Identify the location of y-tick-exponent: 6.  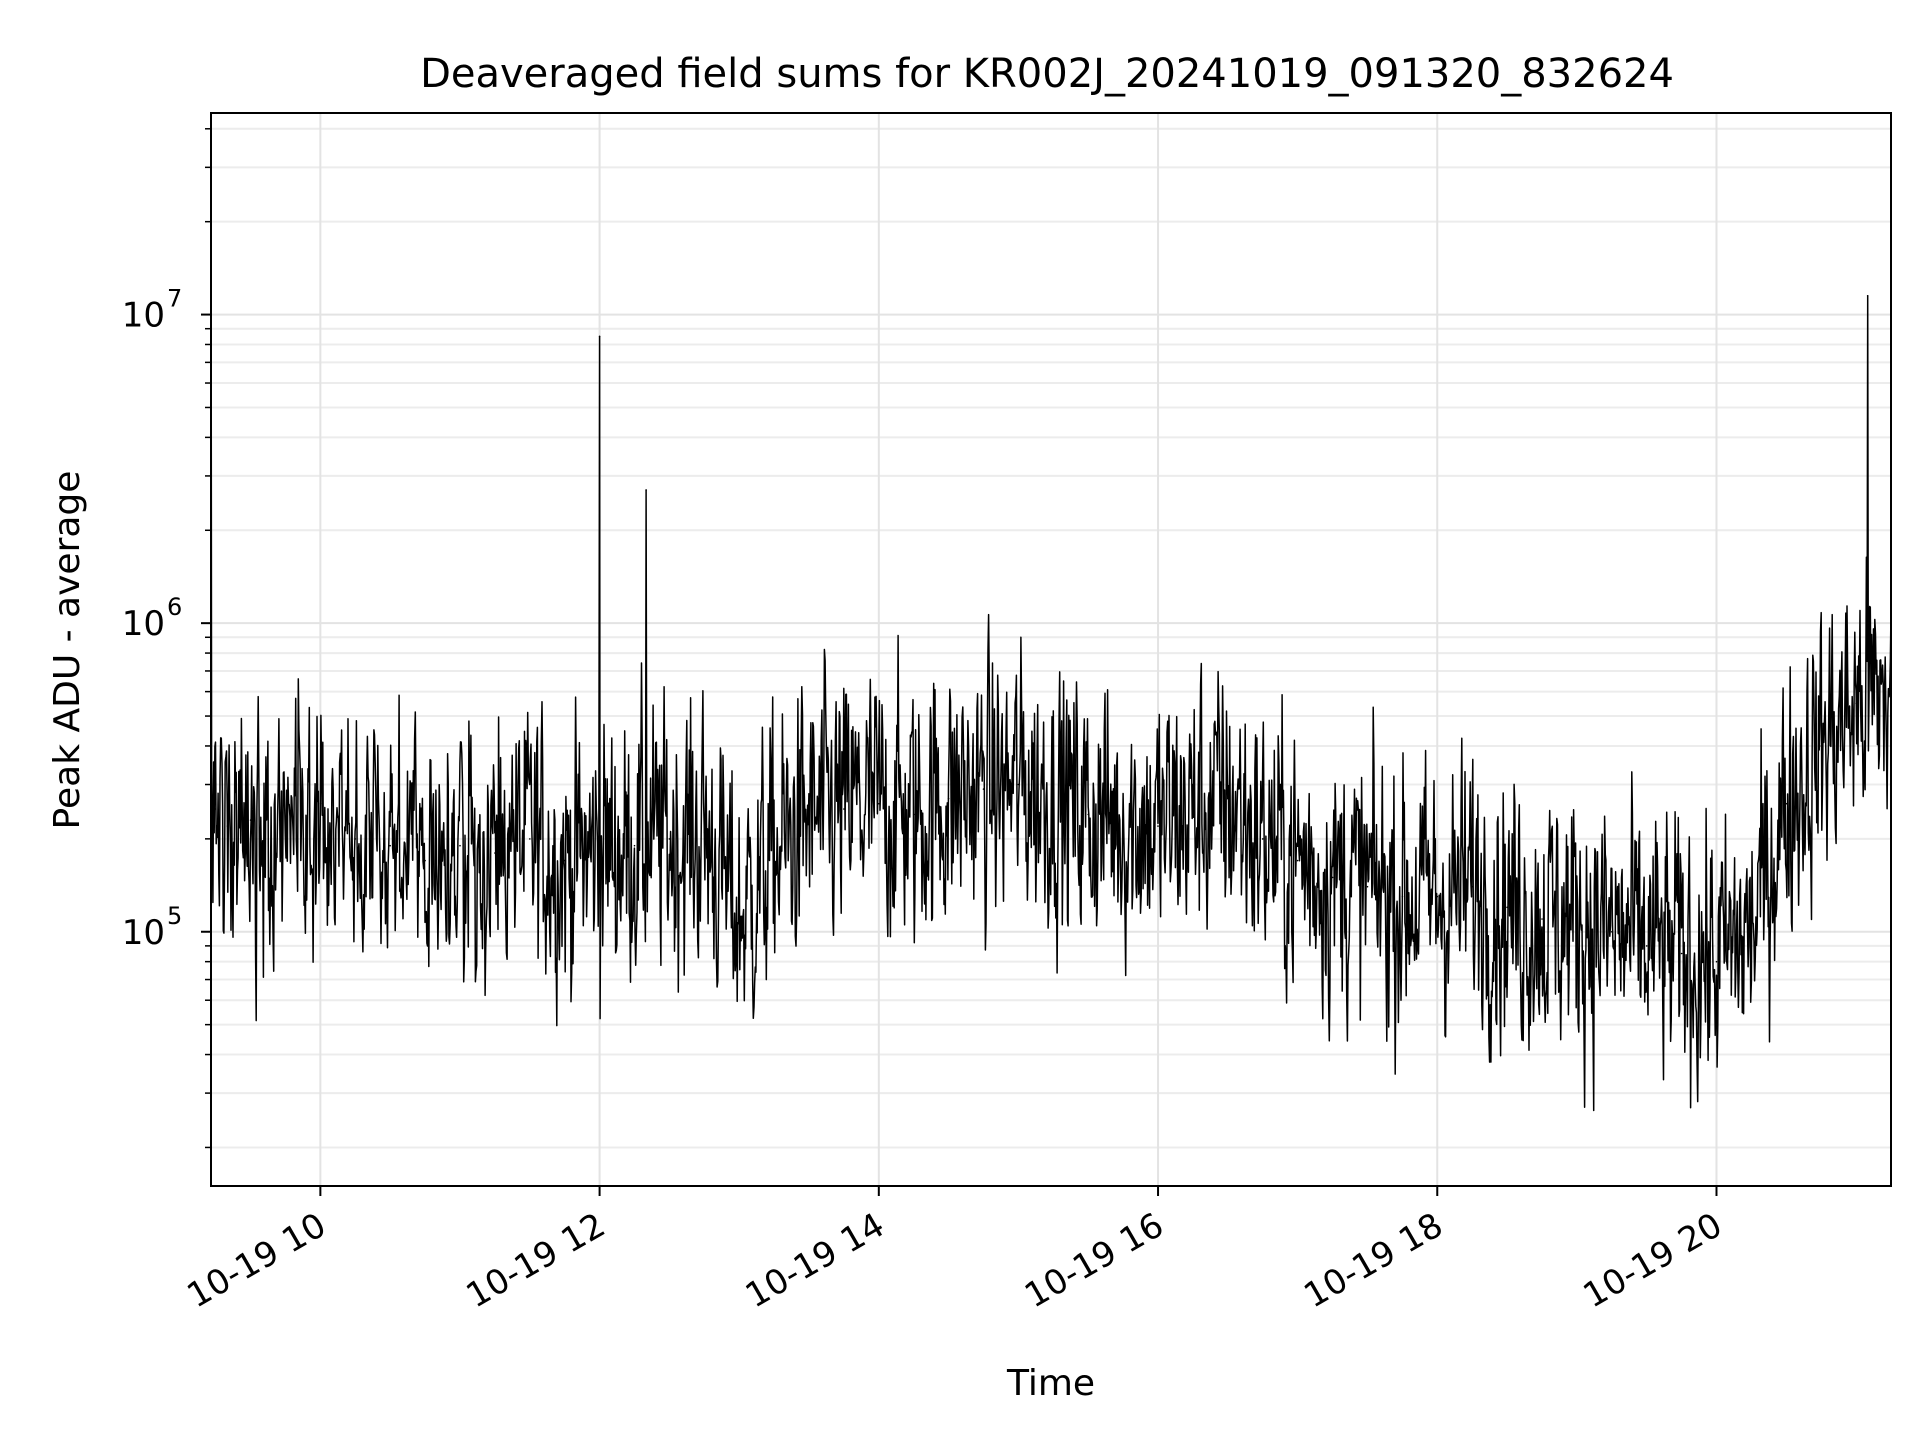
(174, 607).